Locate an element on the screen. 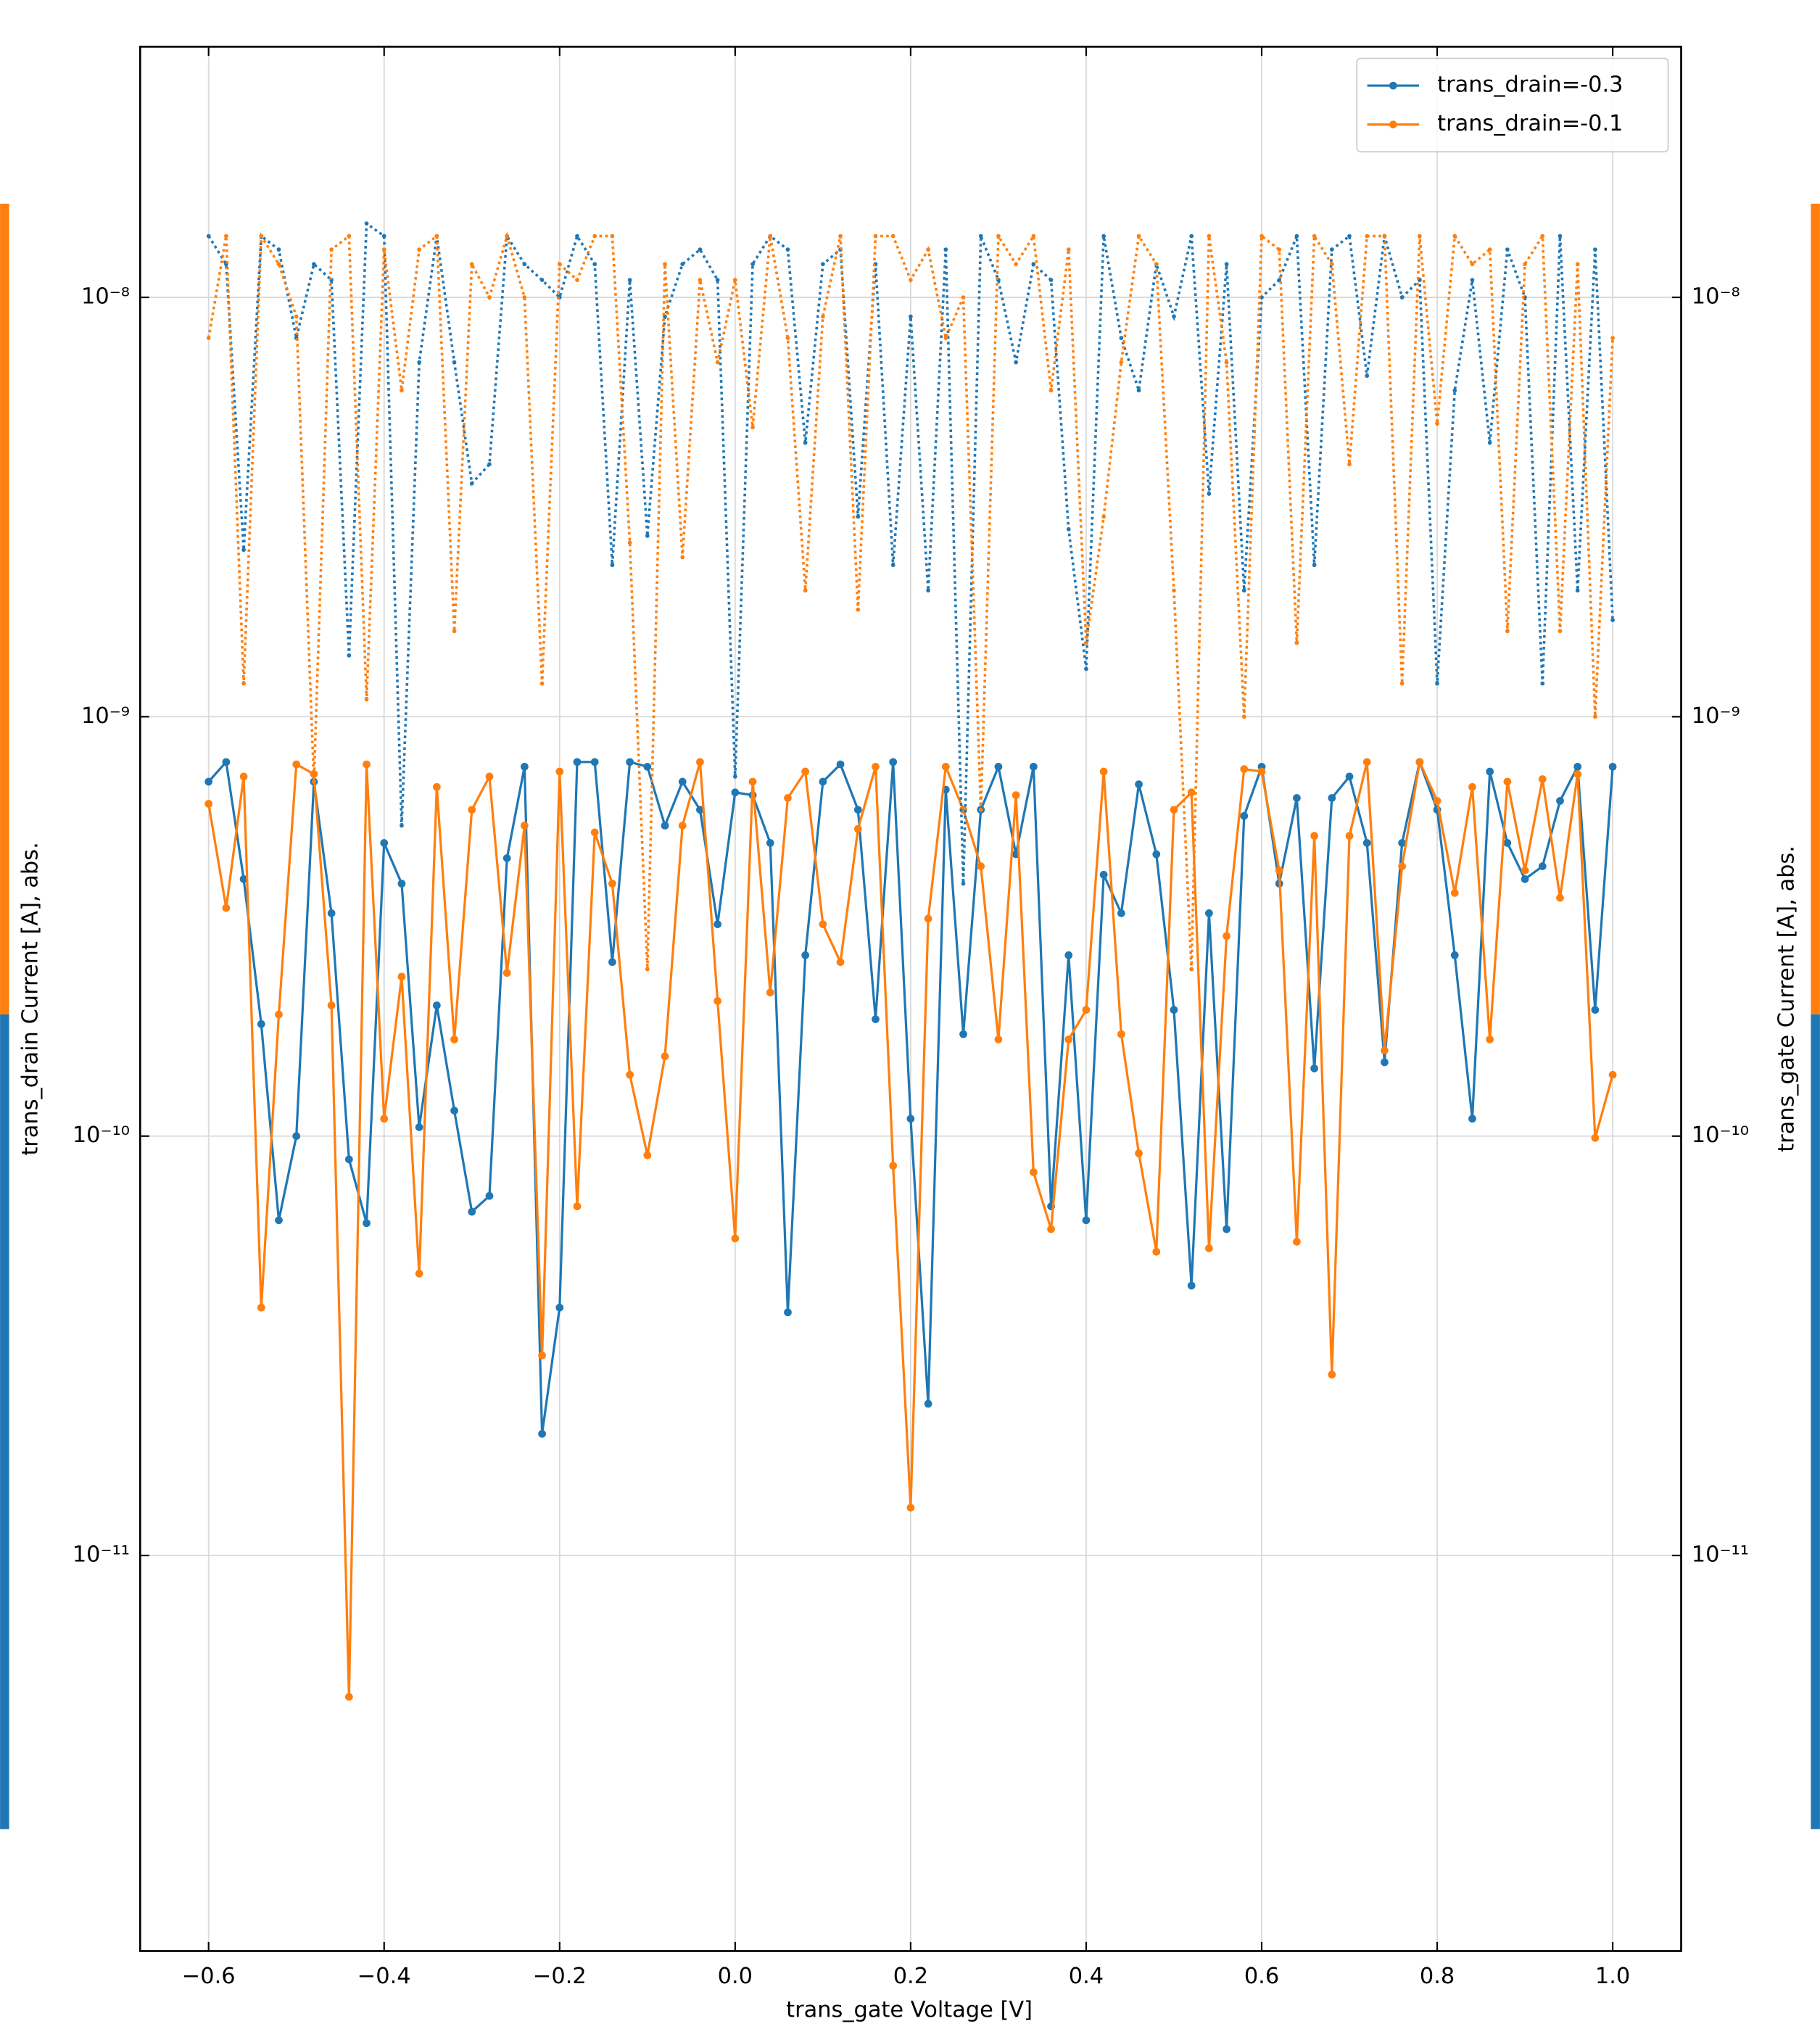 This screenshot has width=1820, height=2034. x-tick-label: 0.2 is located at coordinates (910, 1976).